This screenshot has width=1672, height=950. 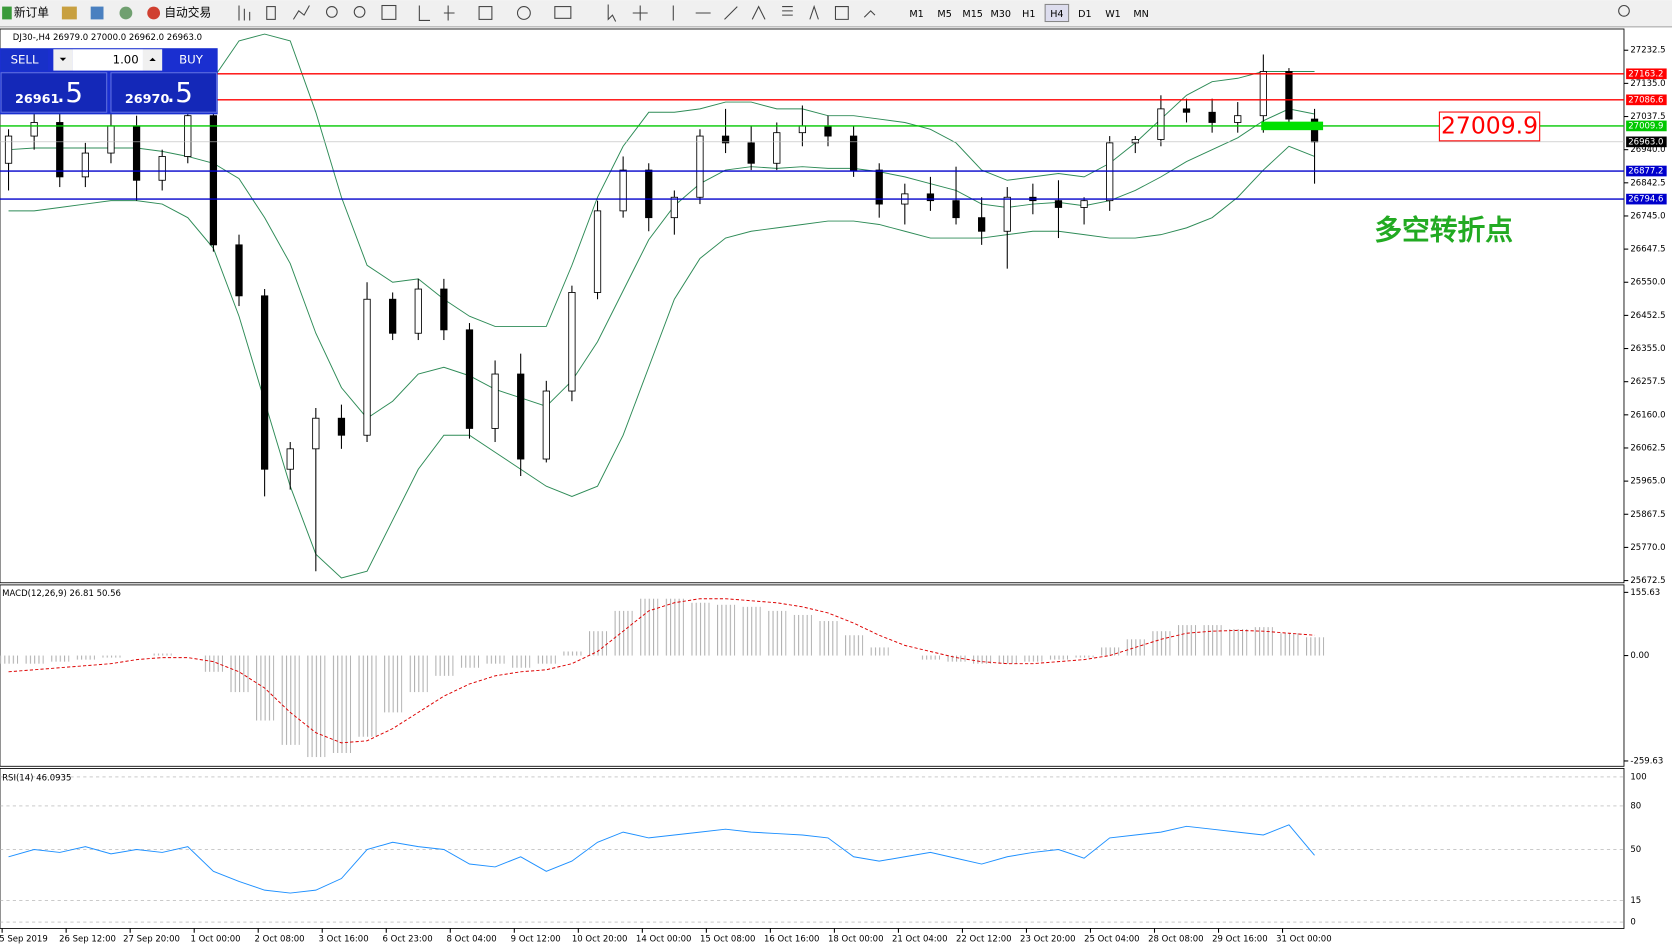 I want to click on ask-box, so click(x=164, y=92).